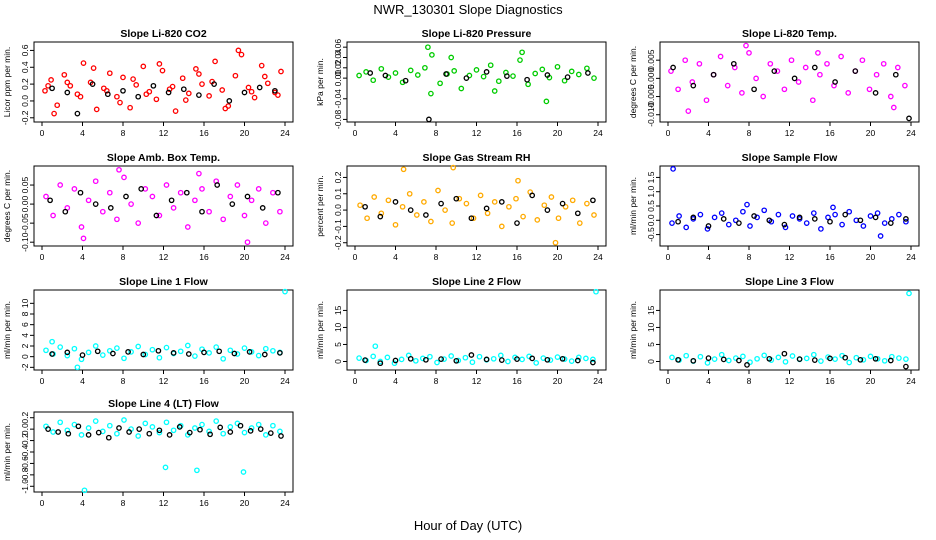 The image size is (936, 540). What do you see at coordinates (123, 381) in the screenshot?
I see `x-tick-label: 8` at bounding box center [123, 381].